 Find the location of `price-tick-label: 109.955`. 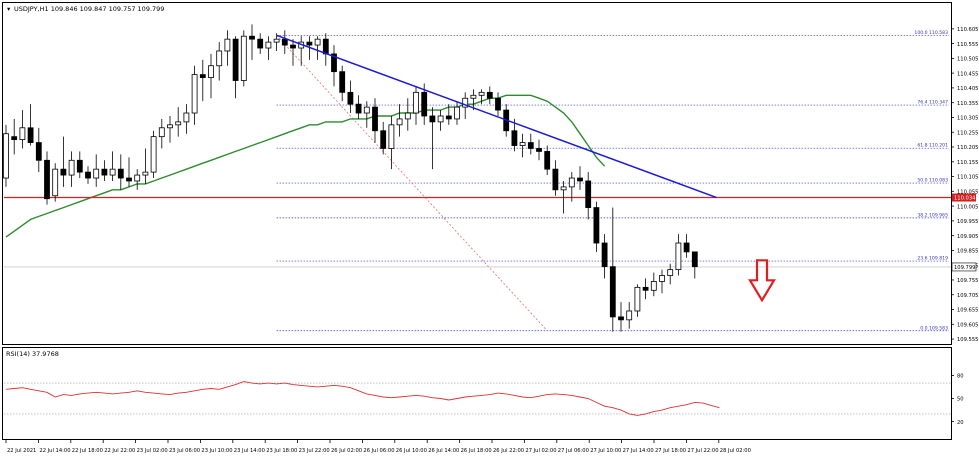

price-tick-label: 109.955 is located at coordinates (967, 222).